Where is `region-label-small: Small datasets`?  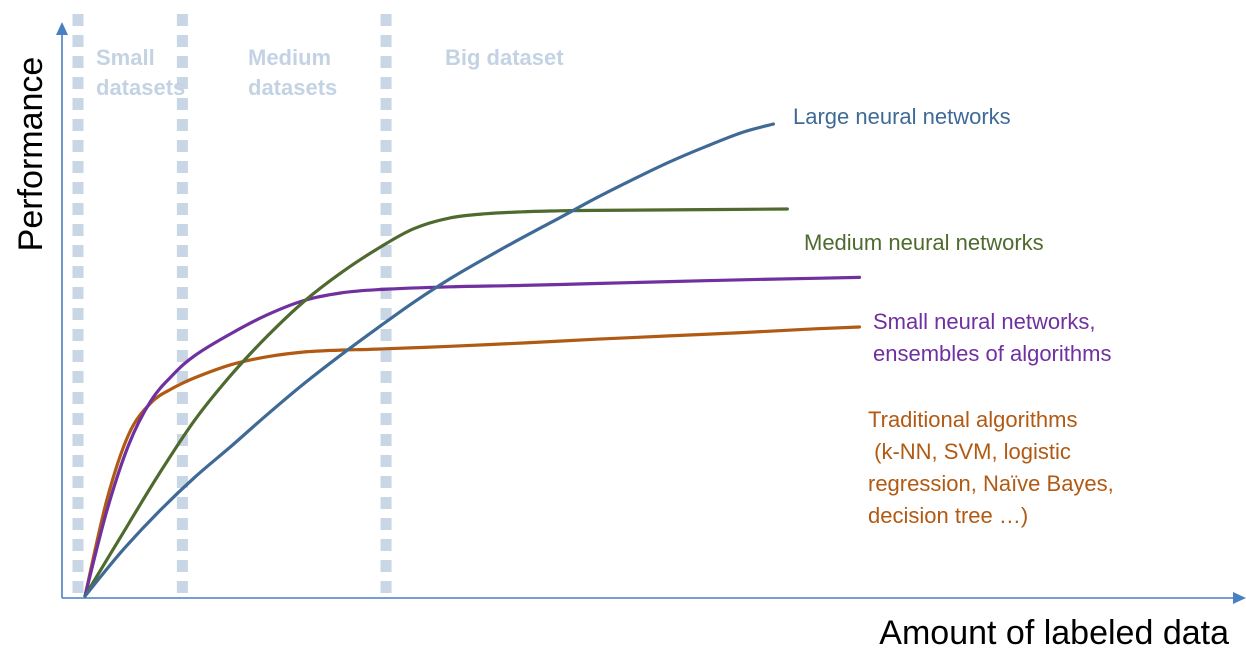
region-label-small: Small datasets is located at coordinates (140, 72).